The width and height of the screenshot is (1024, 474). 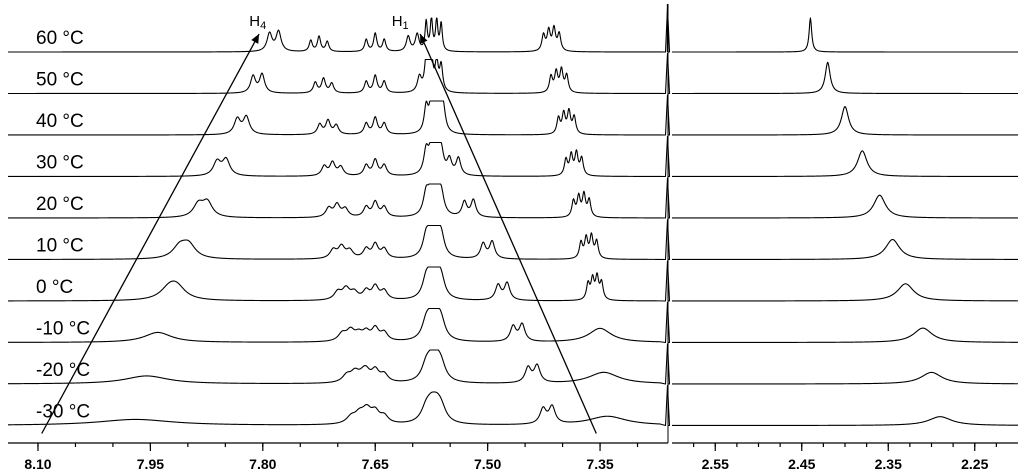 What do you see at coordinates (63, 370) in the screenshot?
I see `temperature-label: -20 °C` at bounding box center [63, 370].